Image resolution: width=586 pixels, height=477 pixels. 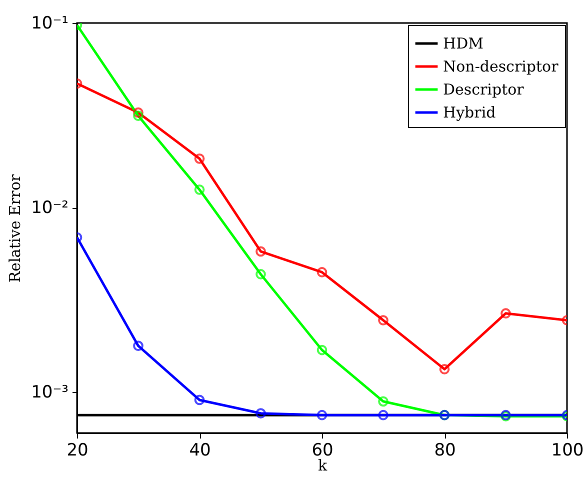 I want to click on x-tick-label: 100, so click(x=567, y=450).